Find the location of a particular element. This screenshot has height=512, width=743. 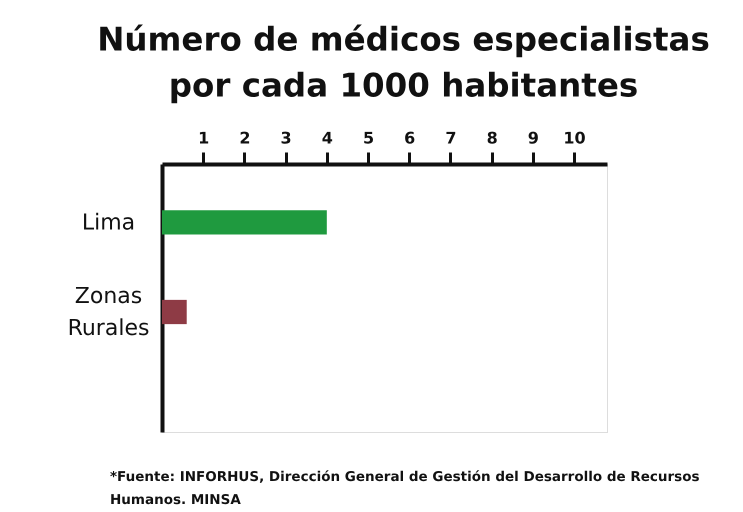

y-tick-label: Lima is located at coordinates (109, 223).